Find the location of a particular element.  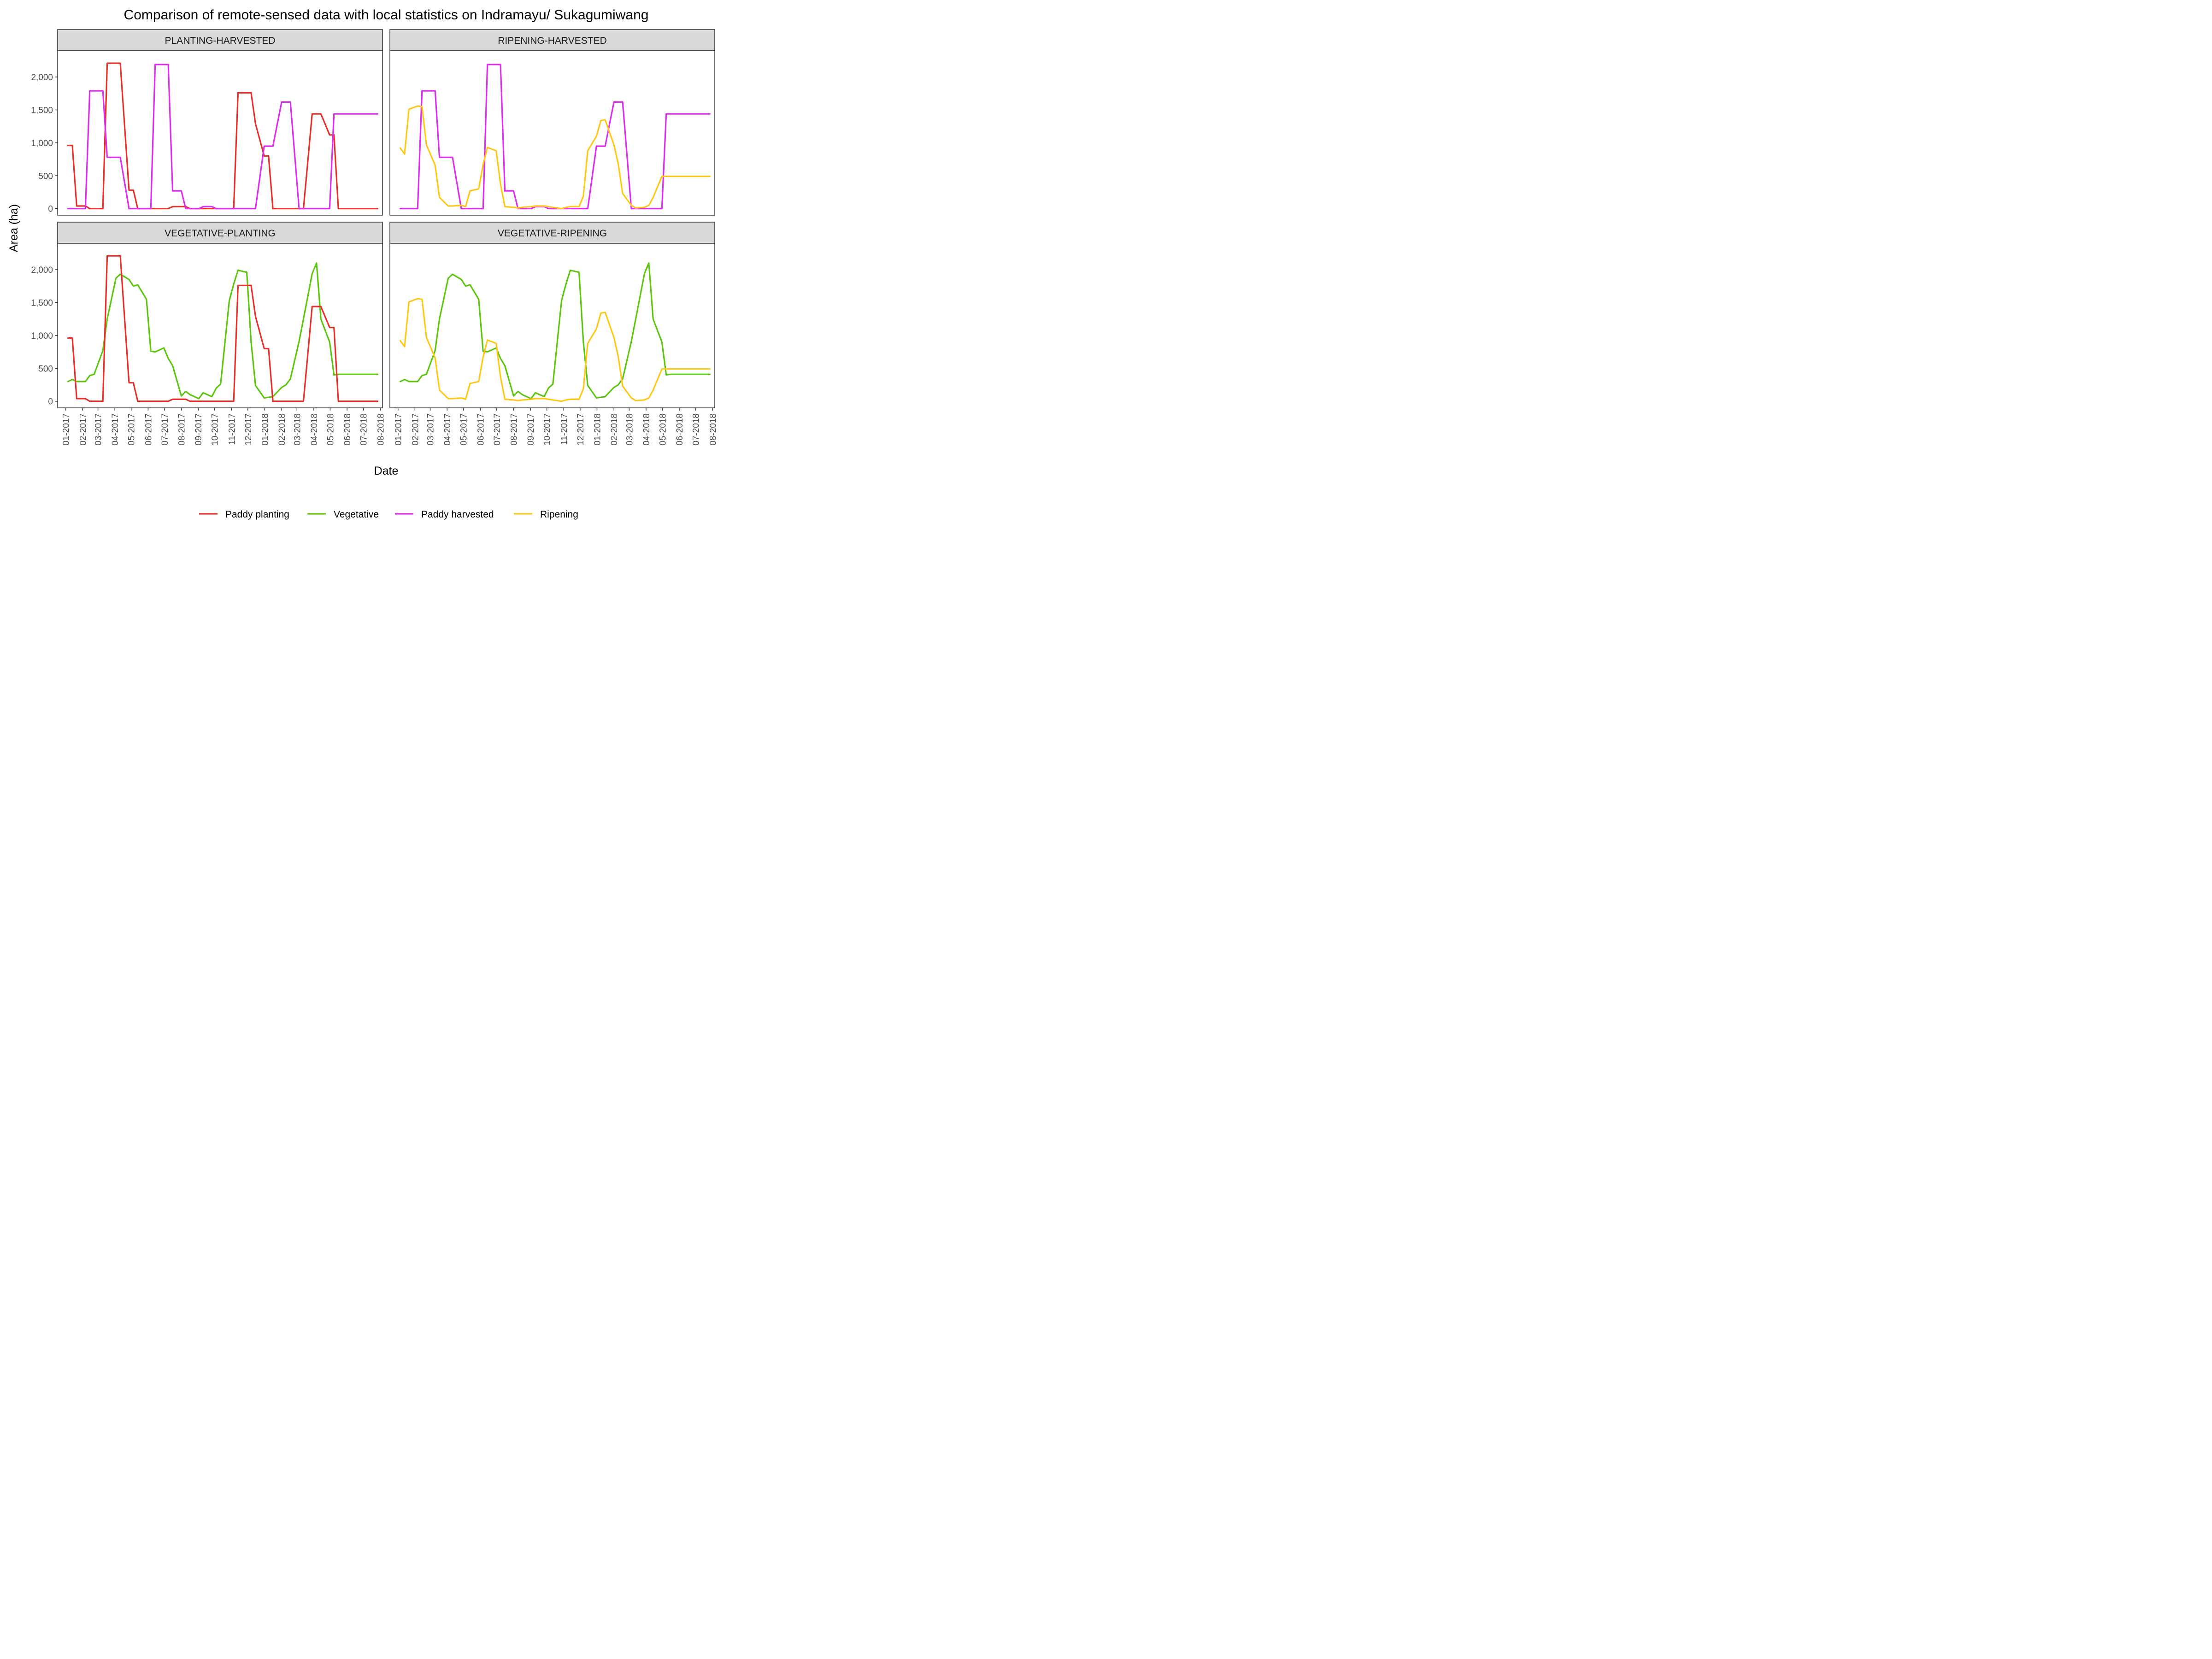

facet-strip-label: VEGETATIVE-RIPENING is located at coordinates (552, 233).